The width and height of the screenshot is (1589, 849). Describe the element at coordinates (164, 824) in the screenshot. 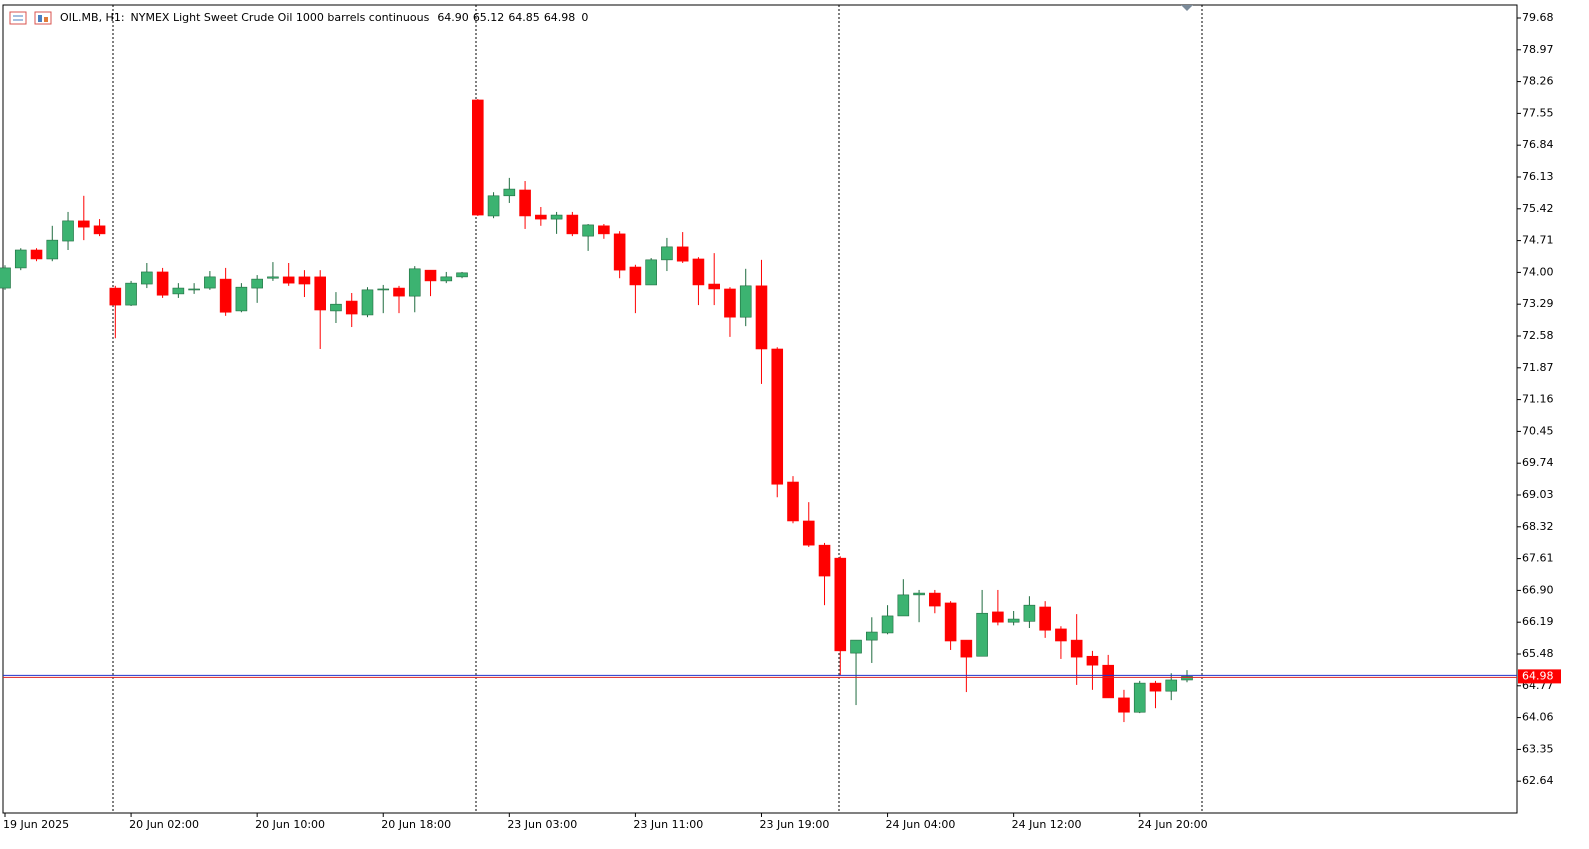

I see `x-tick-label: 20 Jun 02:00` at that location.